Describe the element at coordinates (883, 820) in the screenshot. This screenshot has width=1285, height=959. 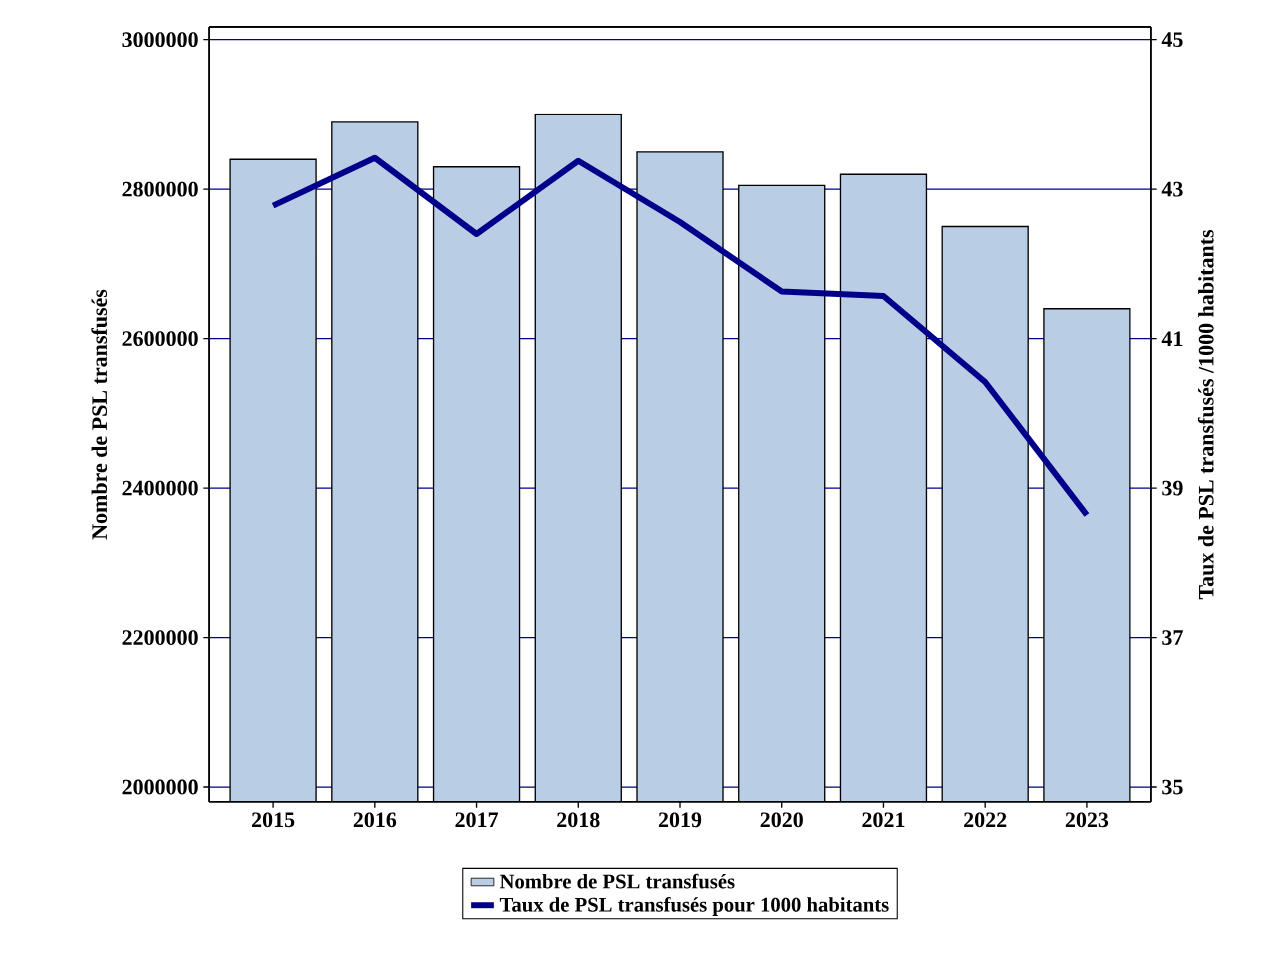
I see `x-tick-label: 2021` at that location.